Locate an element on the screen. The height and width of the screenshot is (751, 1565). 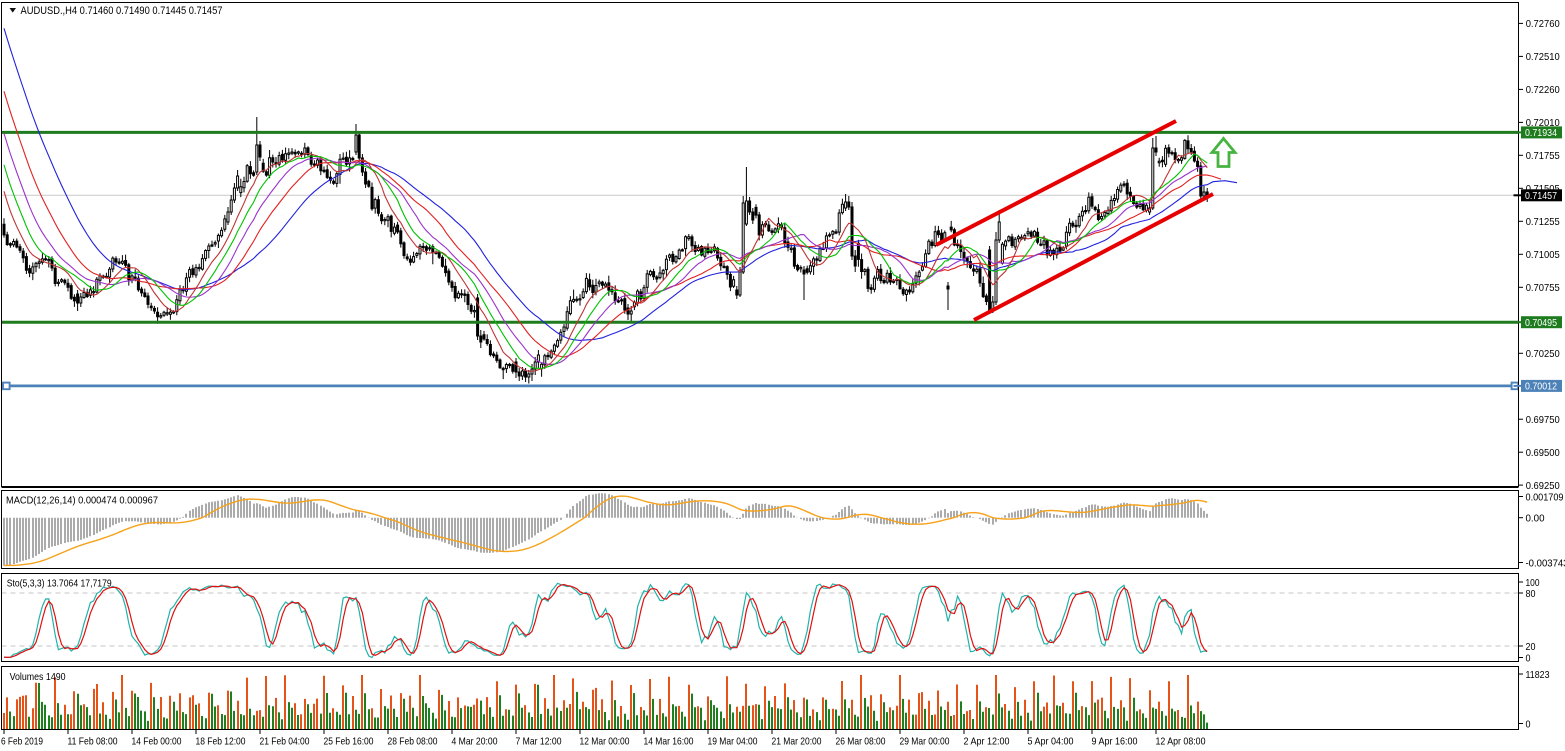
svg-text: 0.71255 is located at coordinates (1543, 222).